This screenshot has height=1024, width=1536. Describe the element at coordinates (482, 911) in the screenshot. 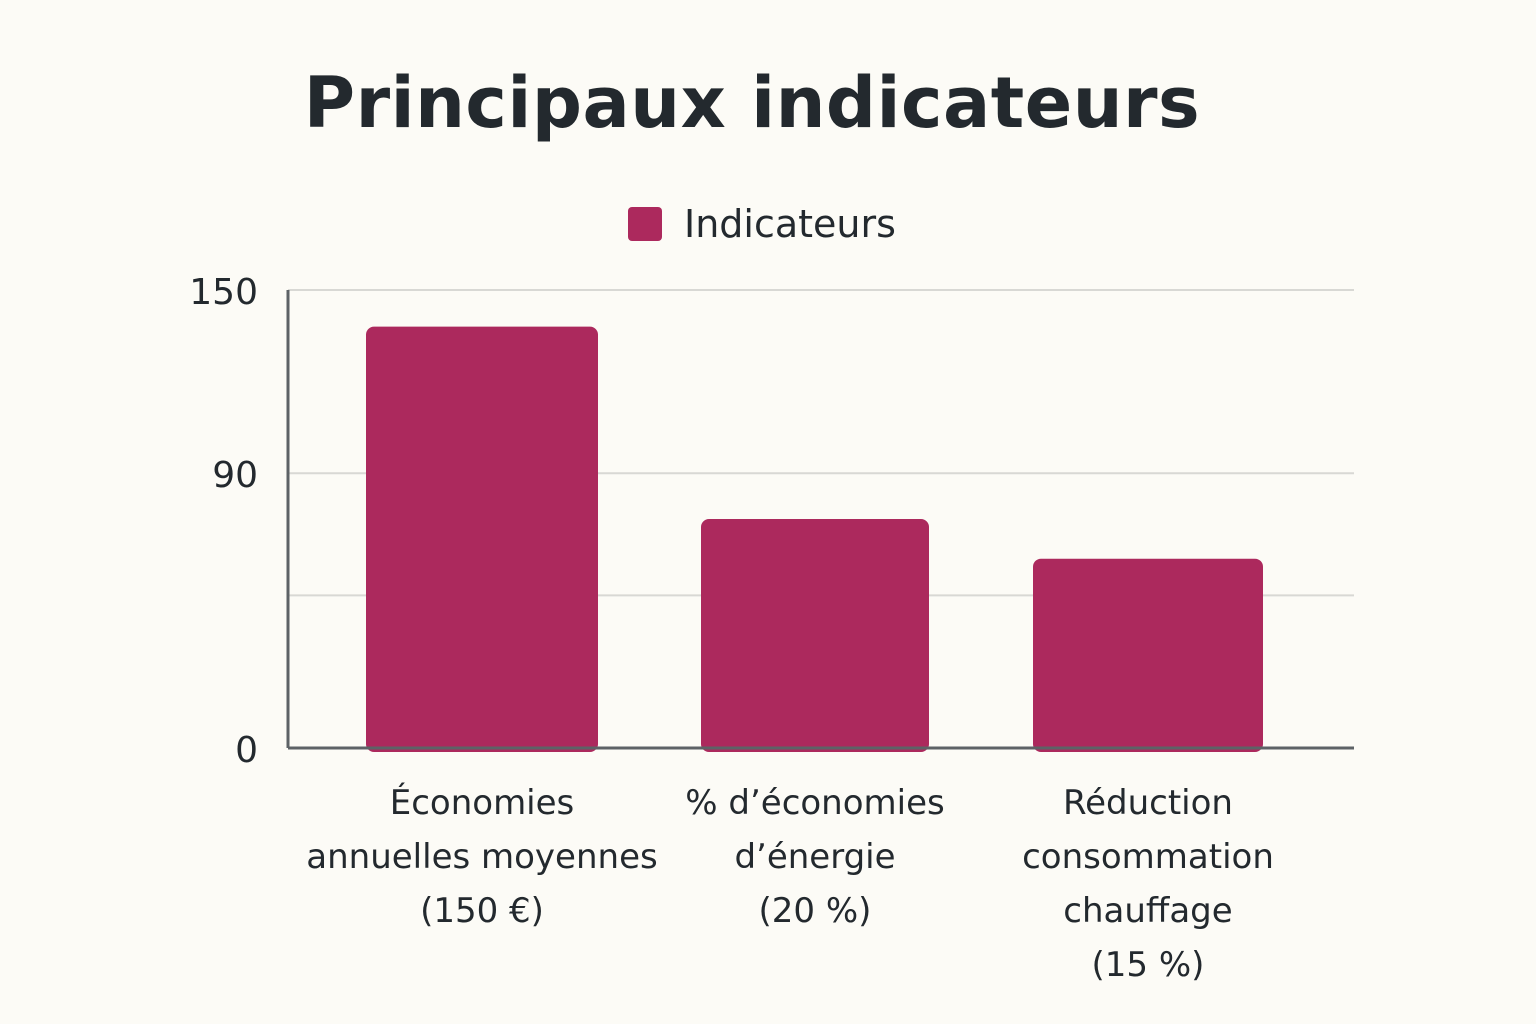

I see `x-category-label-line: (150 €)` at that location.